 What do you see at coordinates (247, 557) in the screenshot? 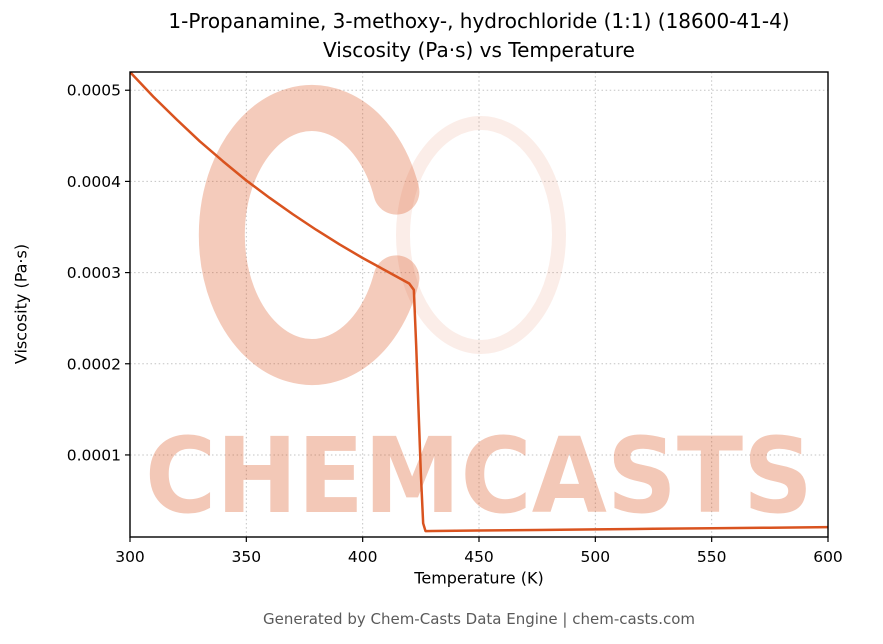
I see `x-tick-label: 350` at bounding box center [247, 557].